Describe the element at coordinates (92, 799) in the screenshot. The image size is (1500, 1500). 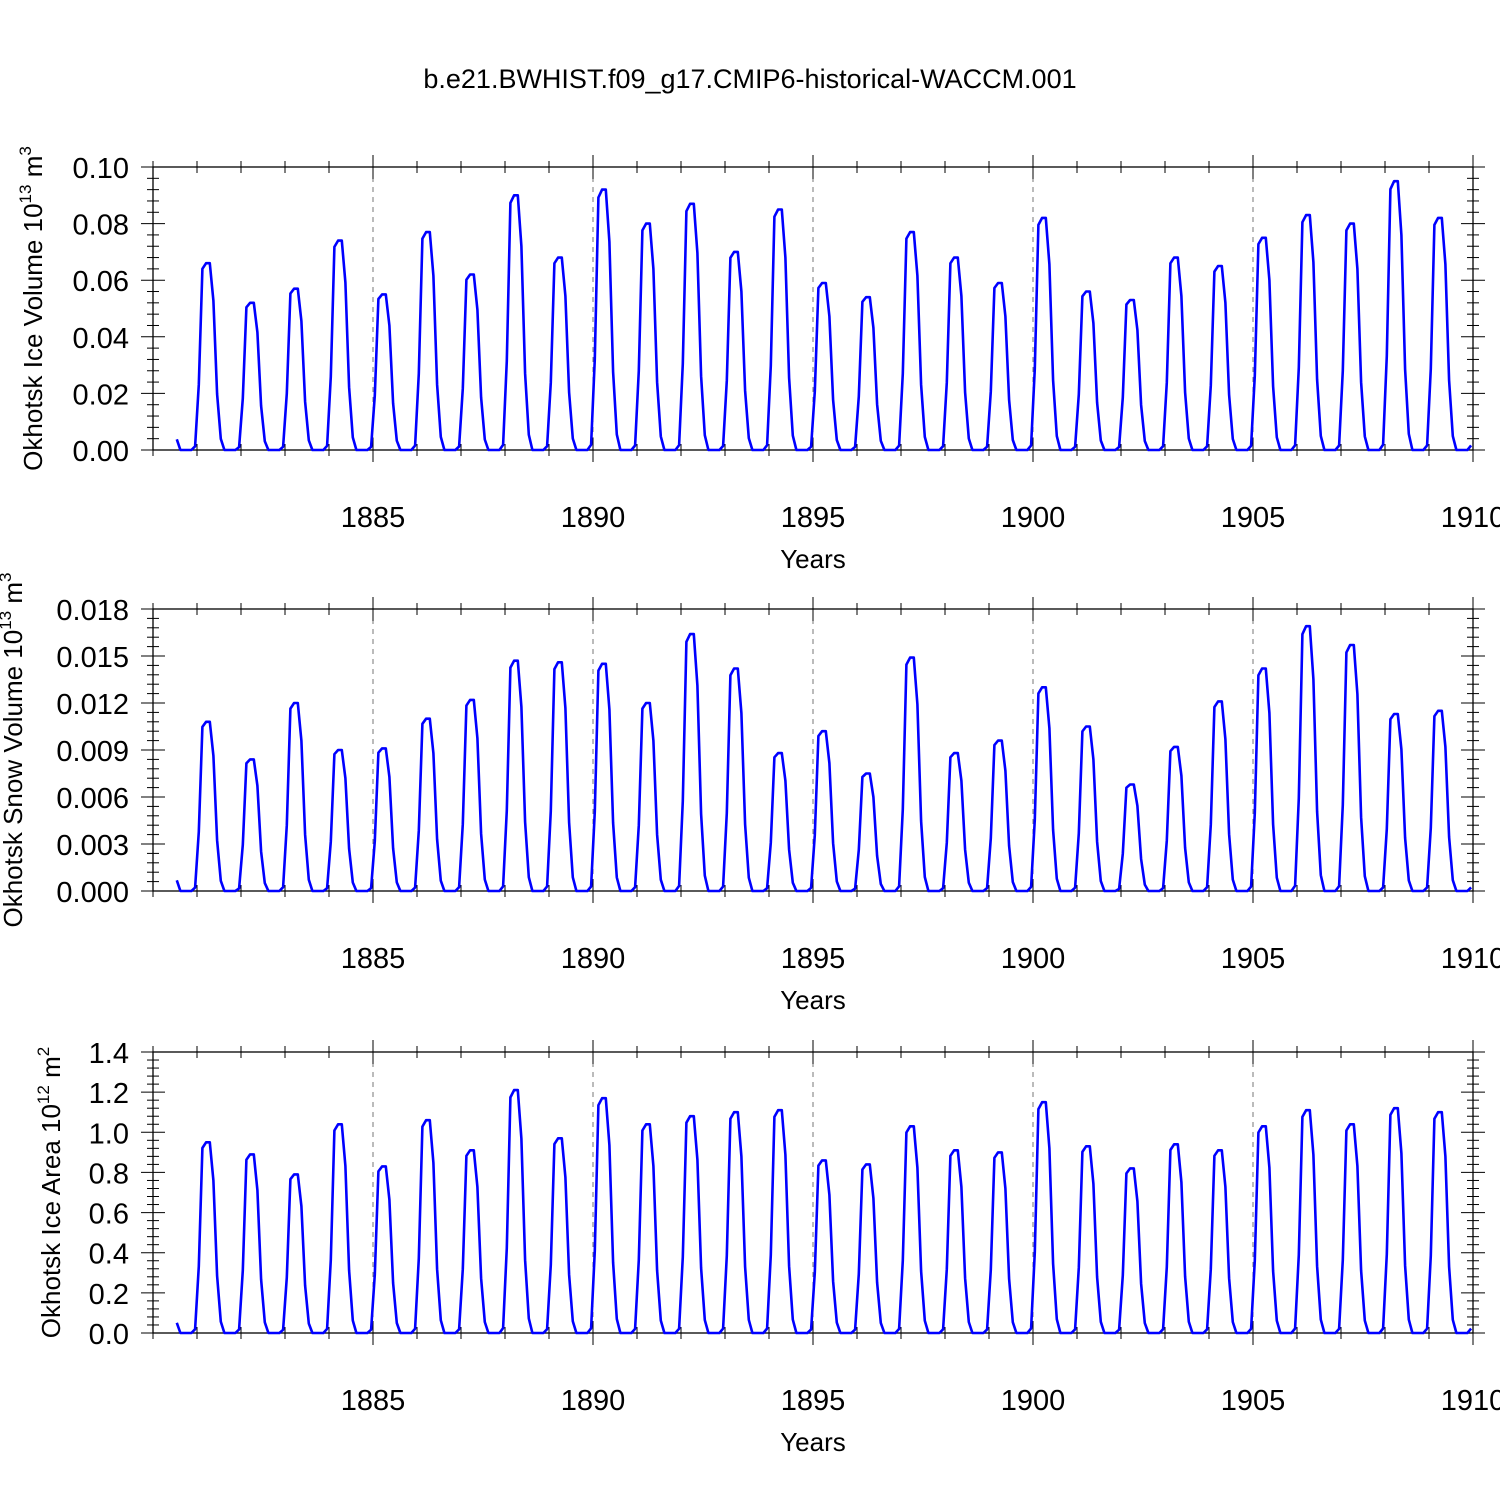
I see `y-tick-label: 0.006` at that location.